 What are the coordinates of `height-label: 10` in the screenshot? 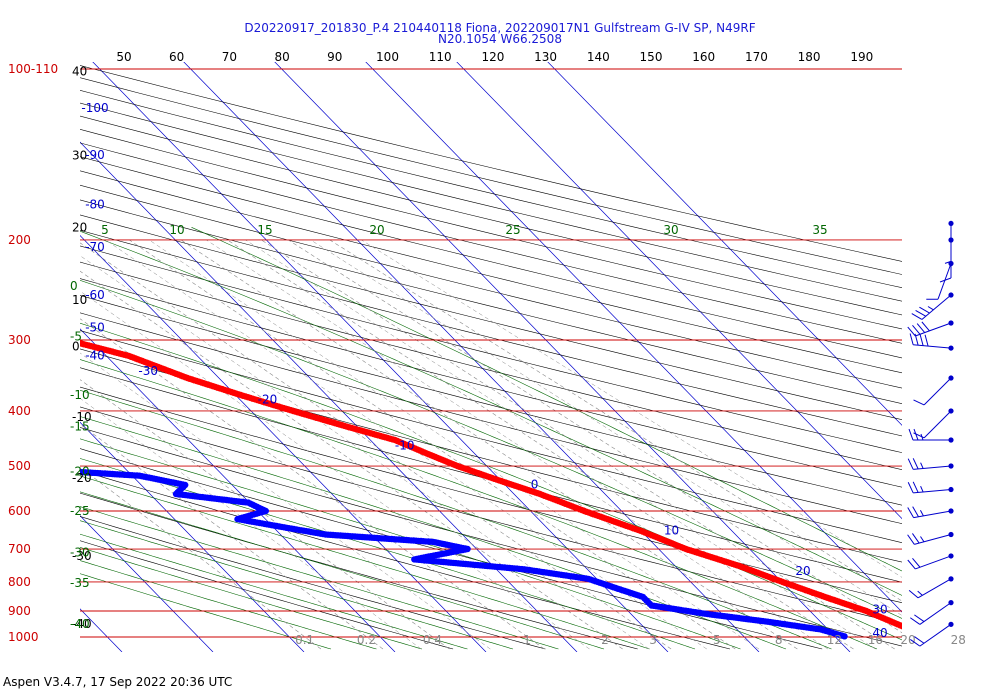 It's located at (79, 300).